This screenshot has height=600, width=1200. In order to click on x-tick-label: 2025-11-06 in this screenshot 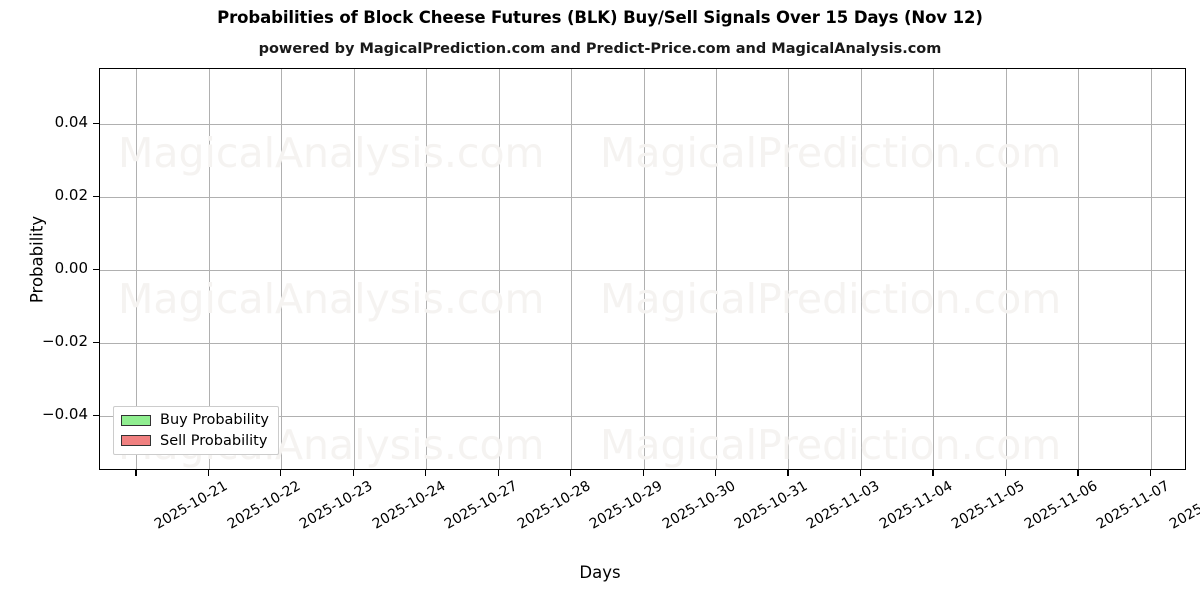, I will do `click(1061, 505)`.